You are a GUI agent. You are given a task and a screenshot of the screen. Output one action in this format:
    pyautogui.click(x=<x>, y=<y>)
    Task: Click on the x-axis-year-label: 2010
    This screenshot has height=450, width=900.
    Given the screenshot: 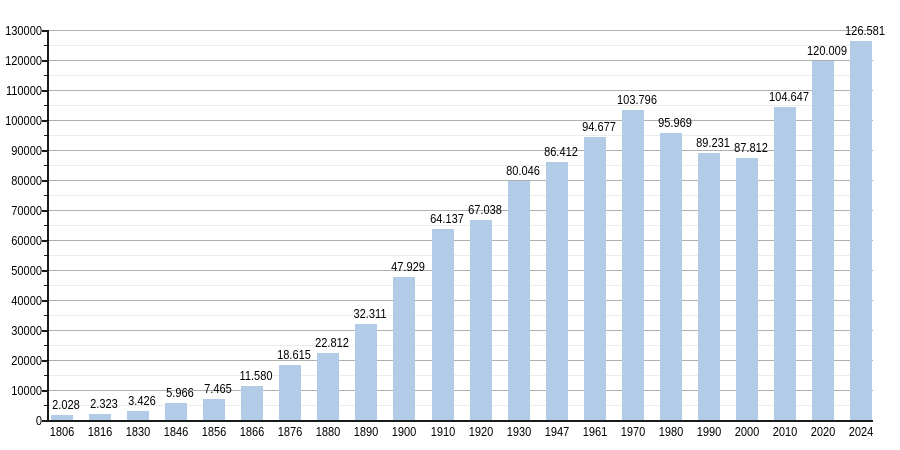 What is the action you would take?
    pyautogui.click(x=785, y=431)
    